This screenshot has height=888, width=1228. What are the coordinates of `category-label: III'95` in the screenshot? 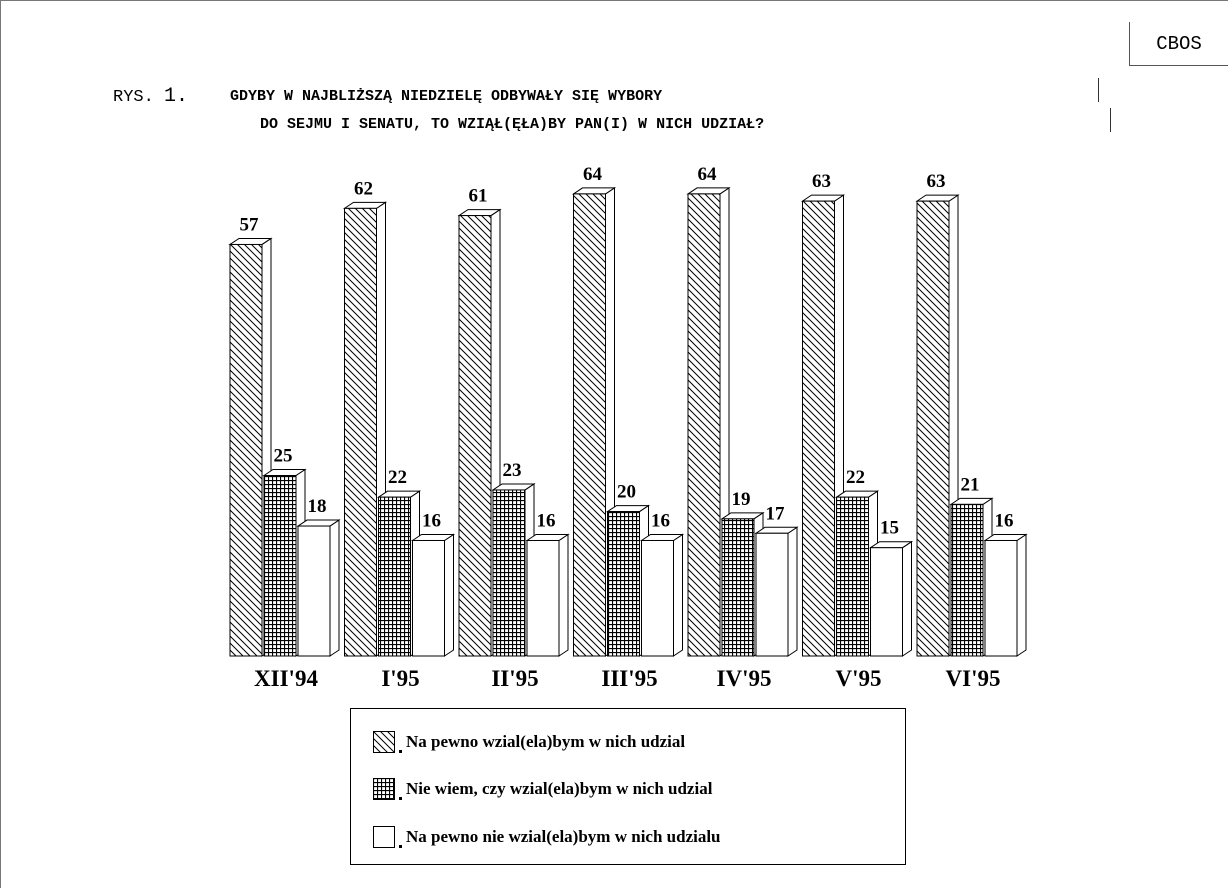 It's located at (629, 678).